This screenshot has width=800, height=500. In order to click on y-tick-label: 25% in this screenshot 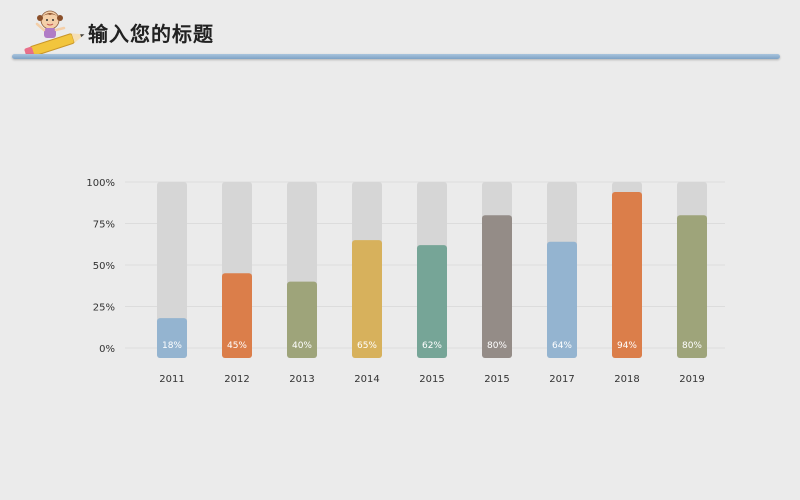, I will do `click(104, 308)`.